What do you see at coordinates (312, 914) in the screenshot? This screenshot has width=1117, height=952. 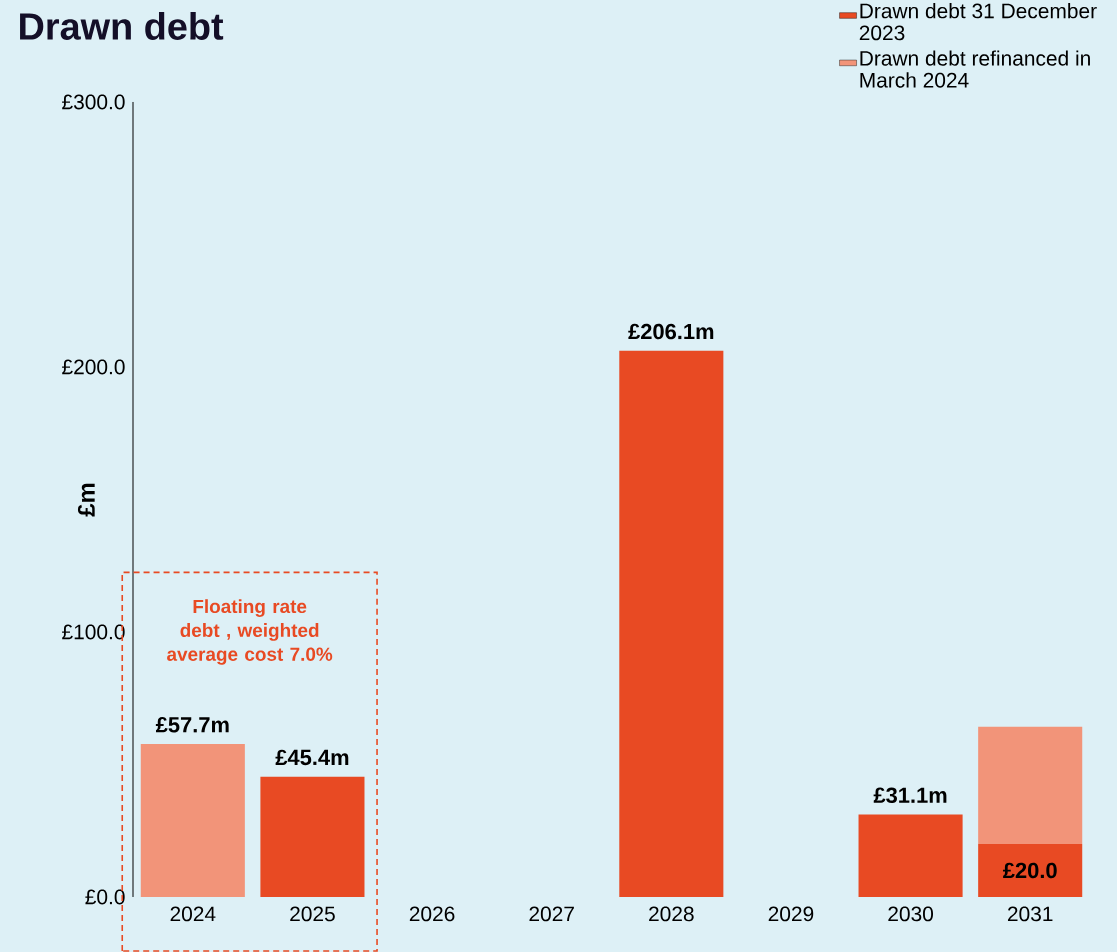 I see `x-tick-label: 2025` at bounding box center [312, 914].